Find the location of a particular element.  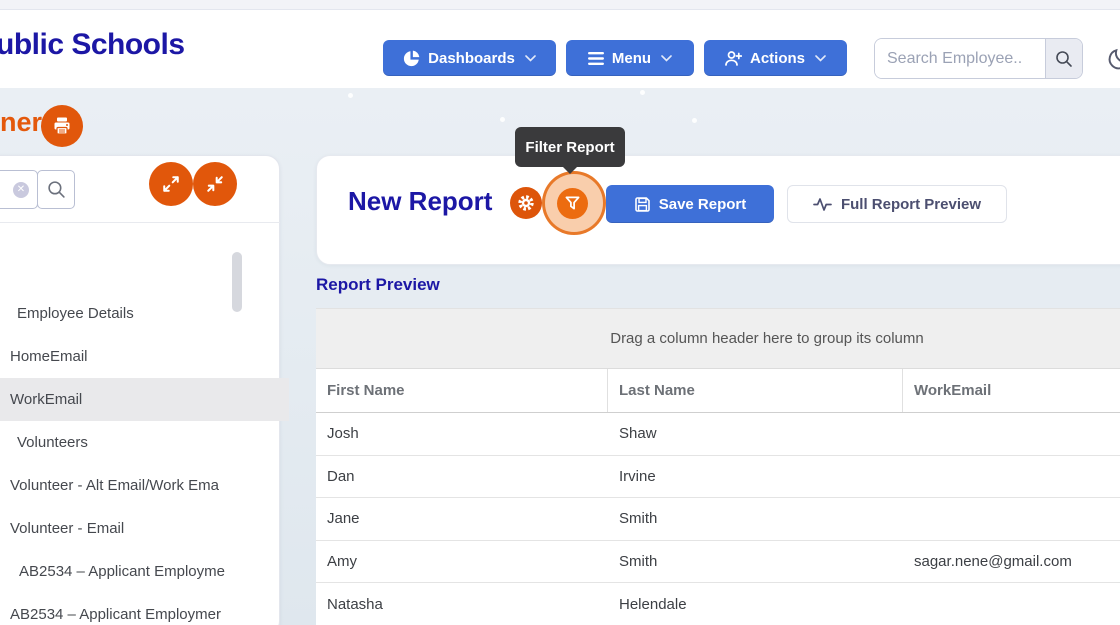

column-header-last-name: Last Name is located at coordinates (755, 390).